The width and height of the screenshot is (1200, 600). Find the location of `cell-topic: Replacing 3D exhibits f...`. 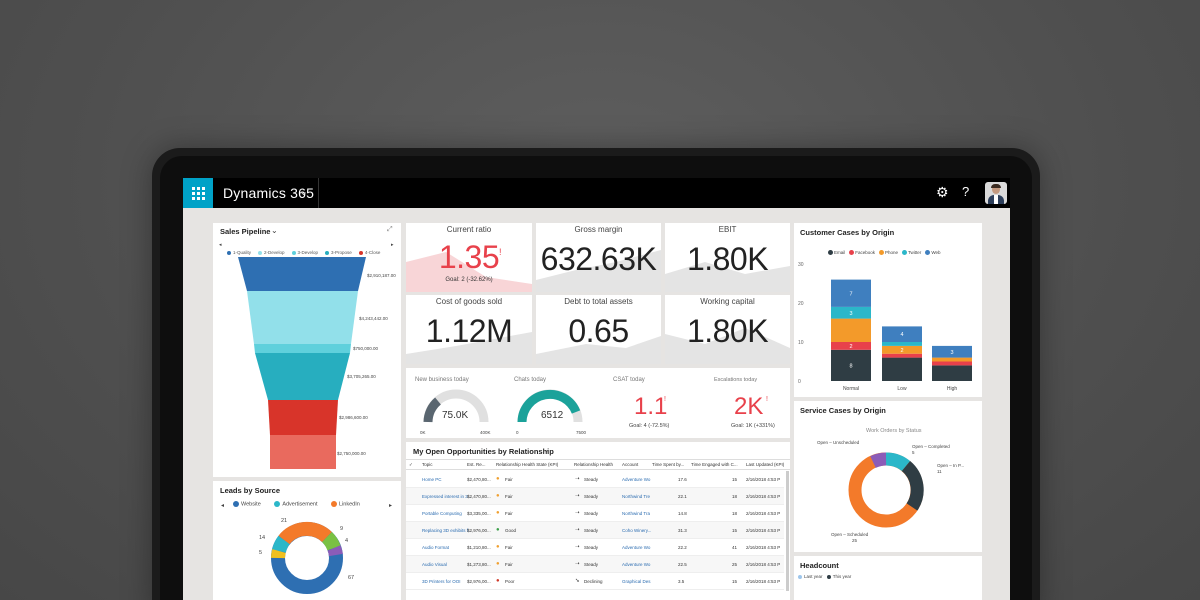

cell-topic: Replacing 3D exhibits f... is located at coordinates (447, 530).